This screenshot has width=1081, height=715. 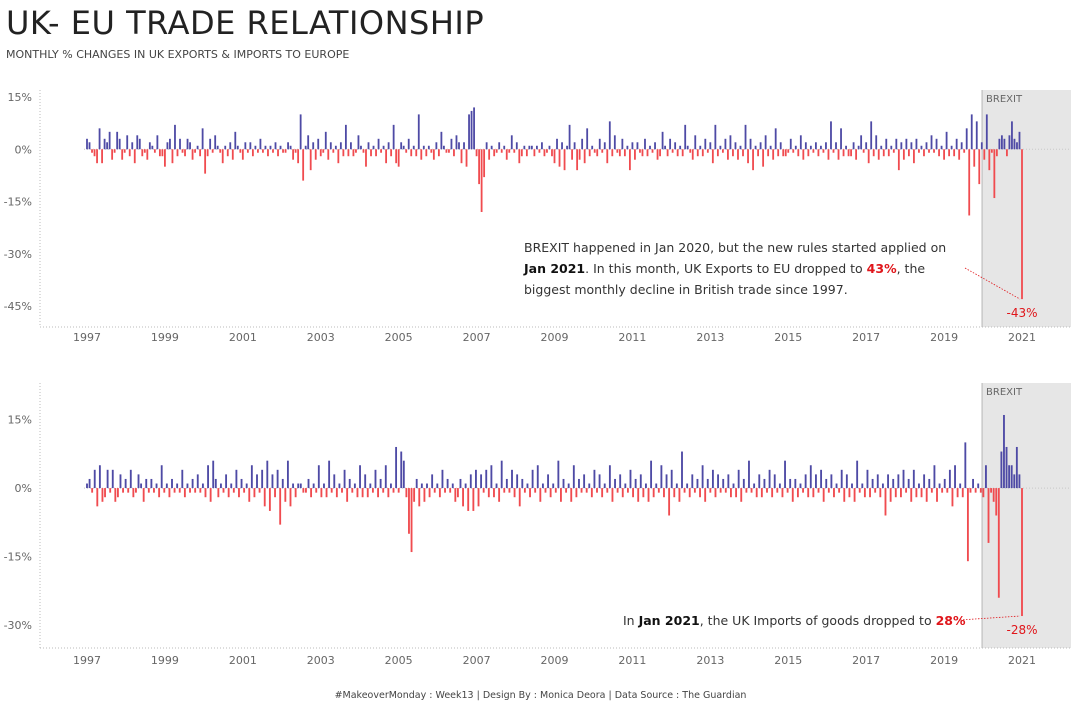 What do you see at coordinates (165, 660) in the screenshot?
I see `x-tick-label: 1999` at bounding box center [165, 660].